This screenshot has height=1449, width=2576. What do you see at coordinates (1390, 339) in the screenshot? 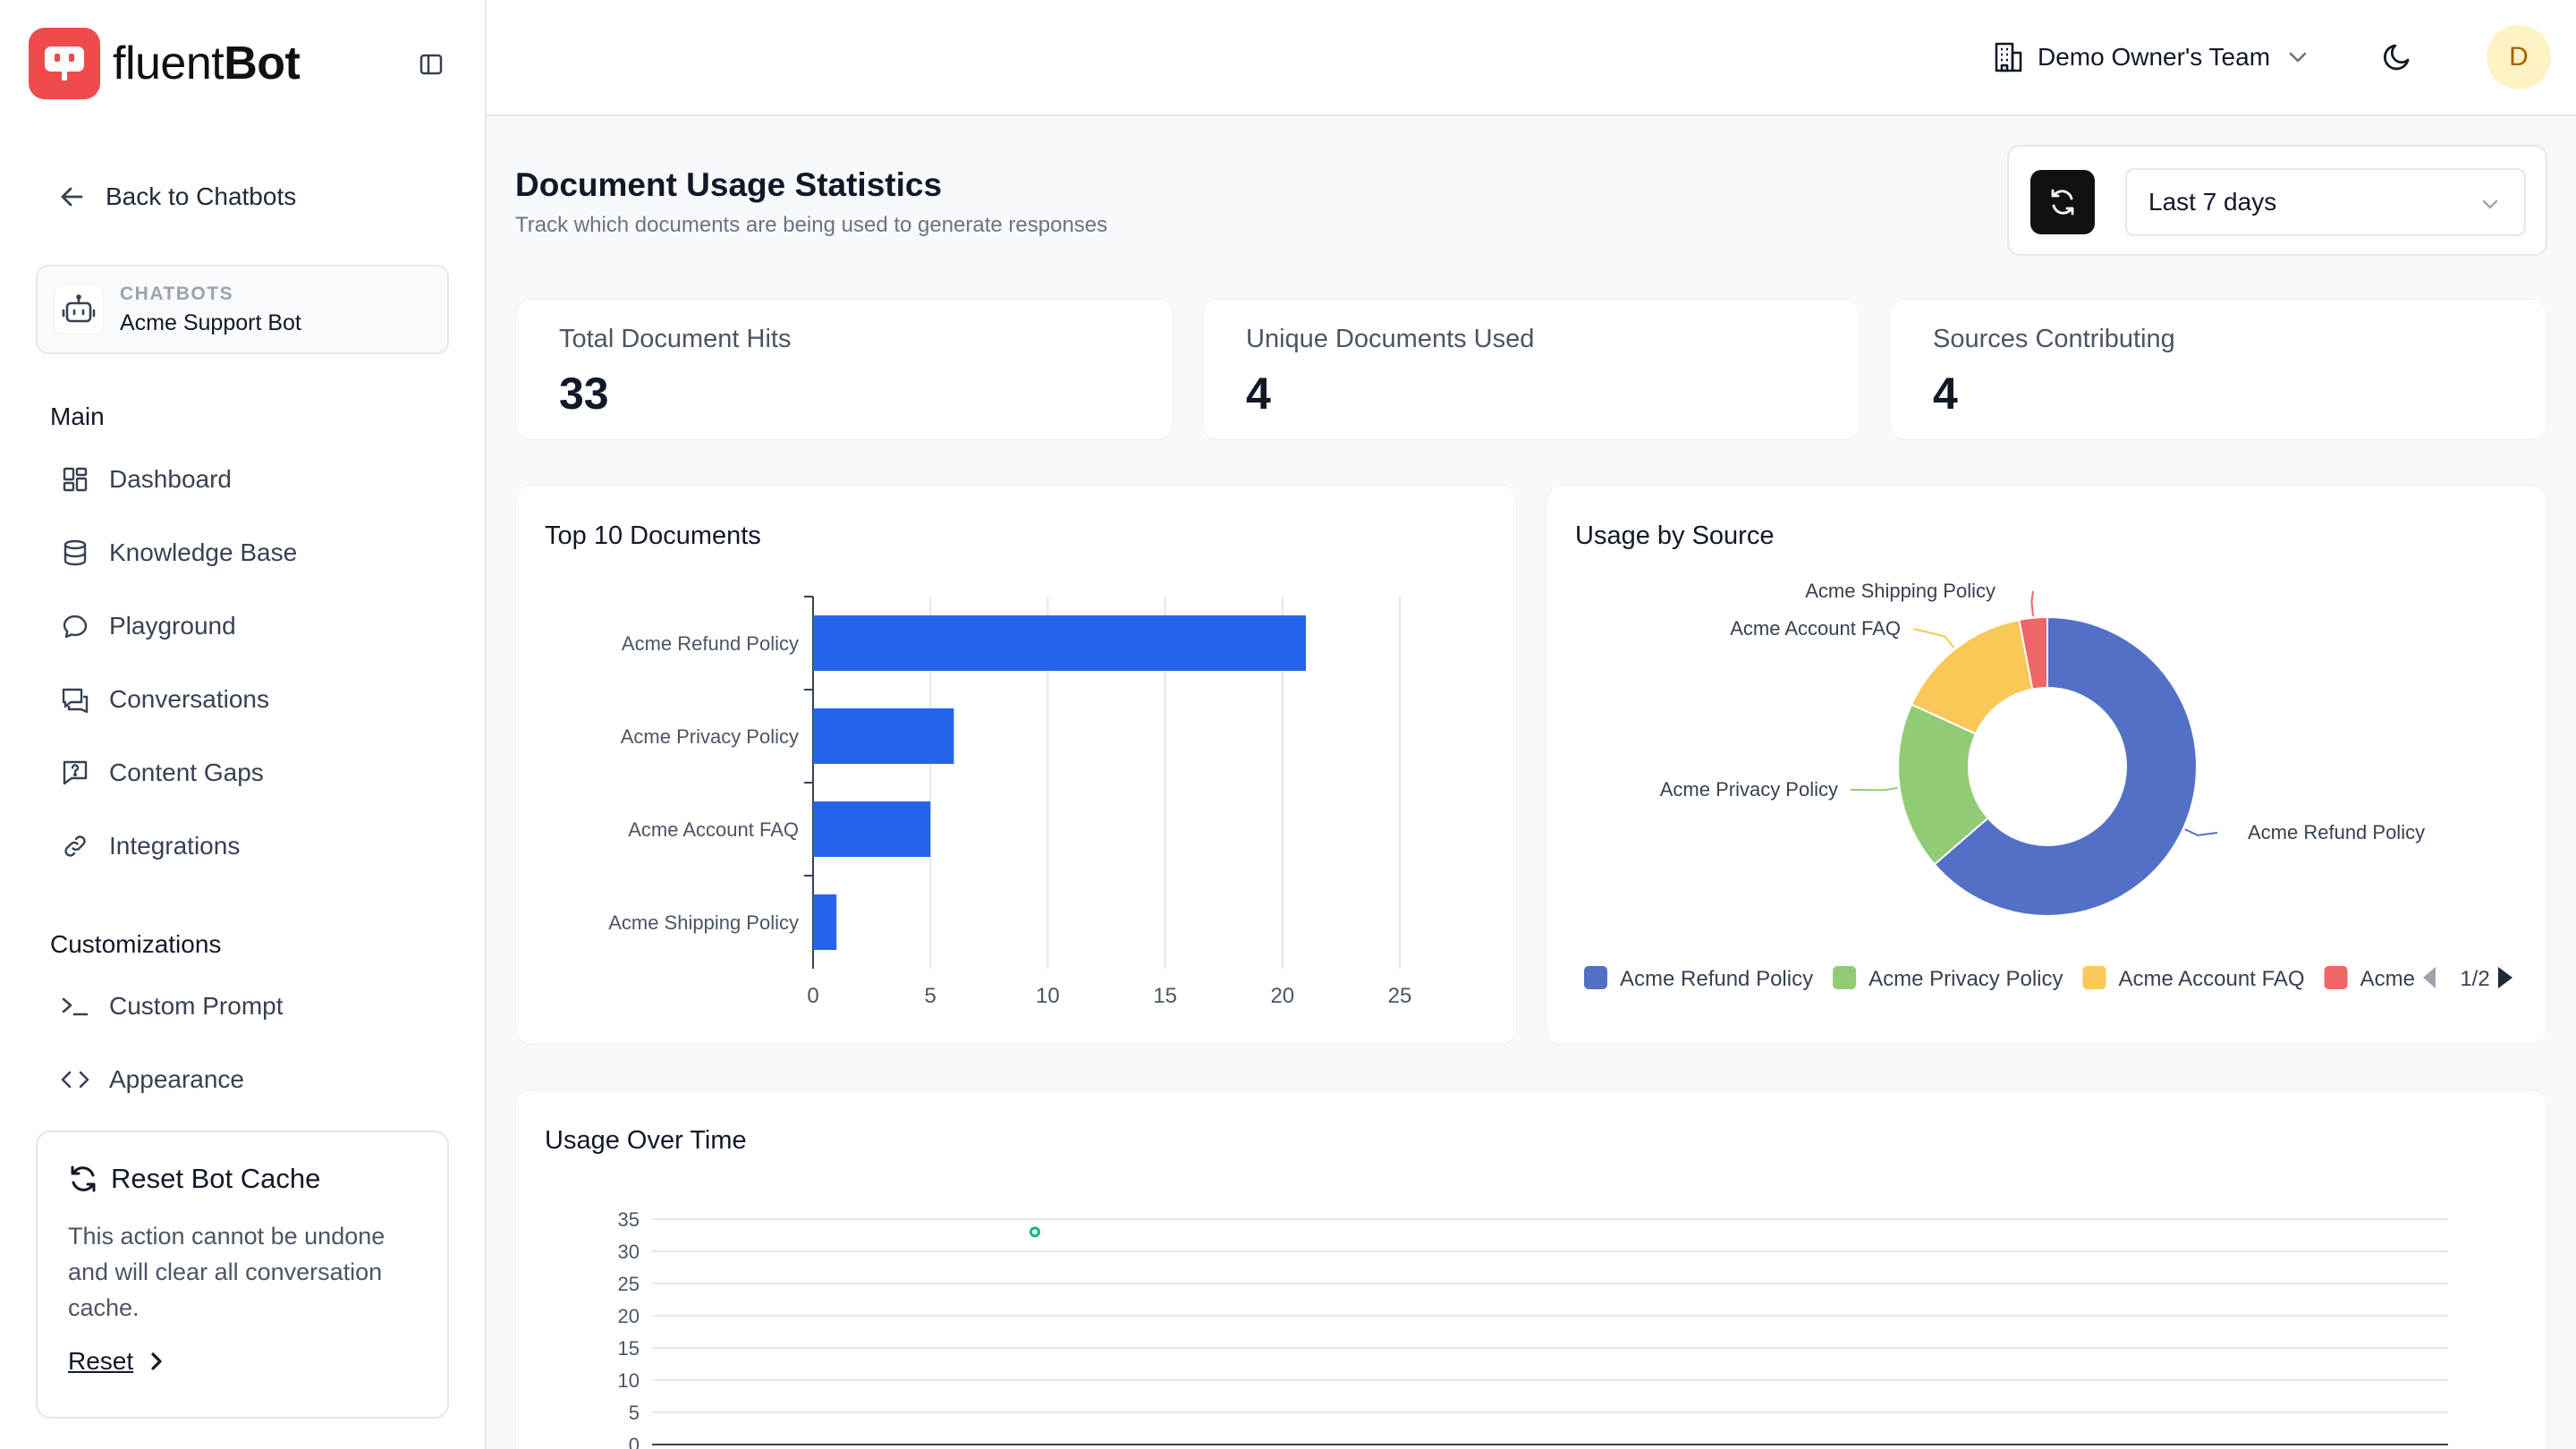
I see `stat-label: Unique Documents Used` at bounding box center [1390, 339].